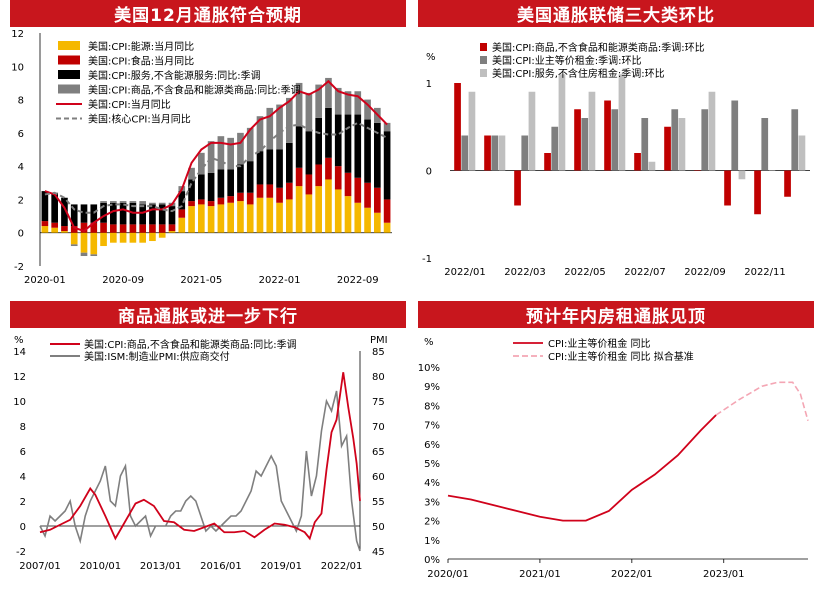 This screenshot has width=829, height=595. What do you see at coordinates (378, 402) in the screenshot?
I see `y2-tick-label: 75` at bounding box center [378, 402].